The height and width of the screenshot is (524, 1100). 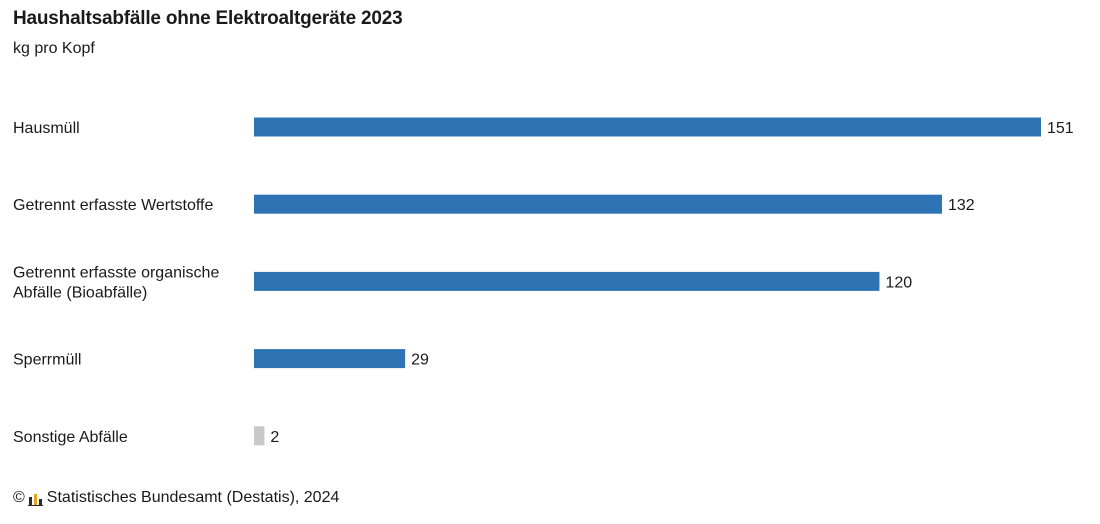 What do you see at coordinates (80, 292) in the screenshot?
I see `category-label-line: Abfälle (Bioabfälle)` at bounding box center [80, 292].